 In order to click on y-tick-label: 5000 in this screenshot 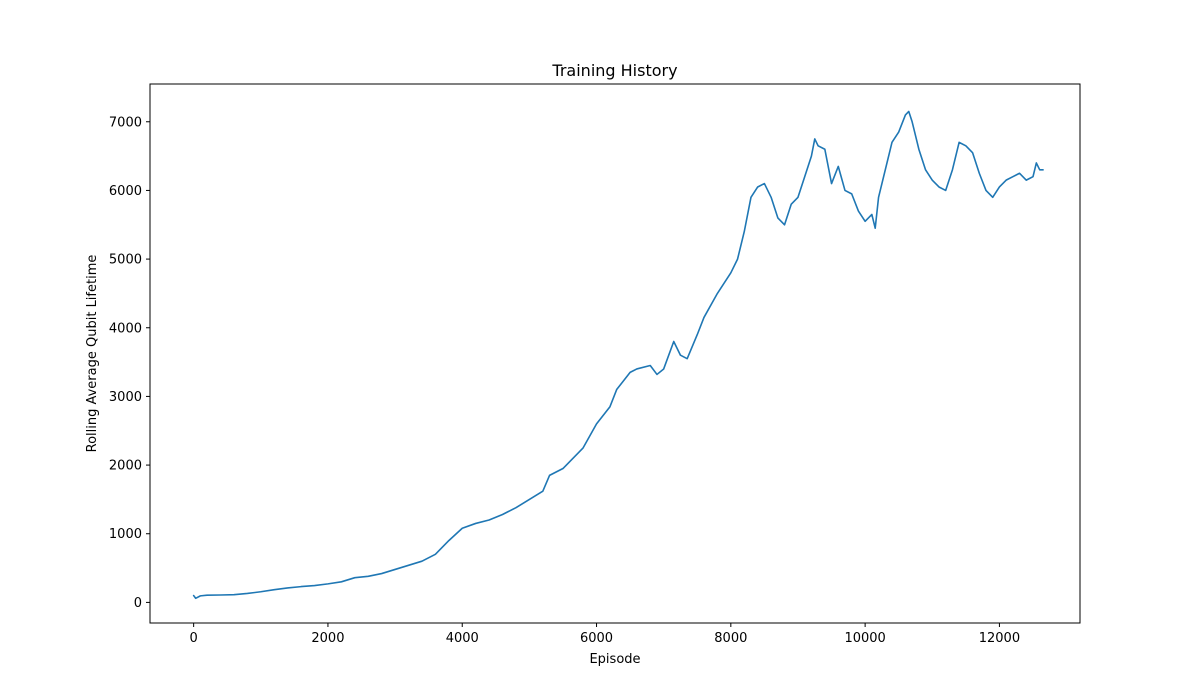, I will do `click(125, 260)`.